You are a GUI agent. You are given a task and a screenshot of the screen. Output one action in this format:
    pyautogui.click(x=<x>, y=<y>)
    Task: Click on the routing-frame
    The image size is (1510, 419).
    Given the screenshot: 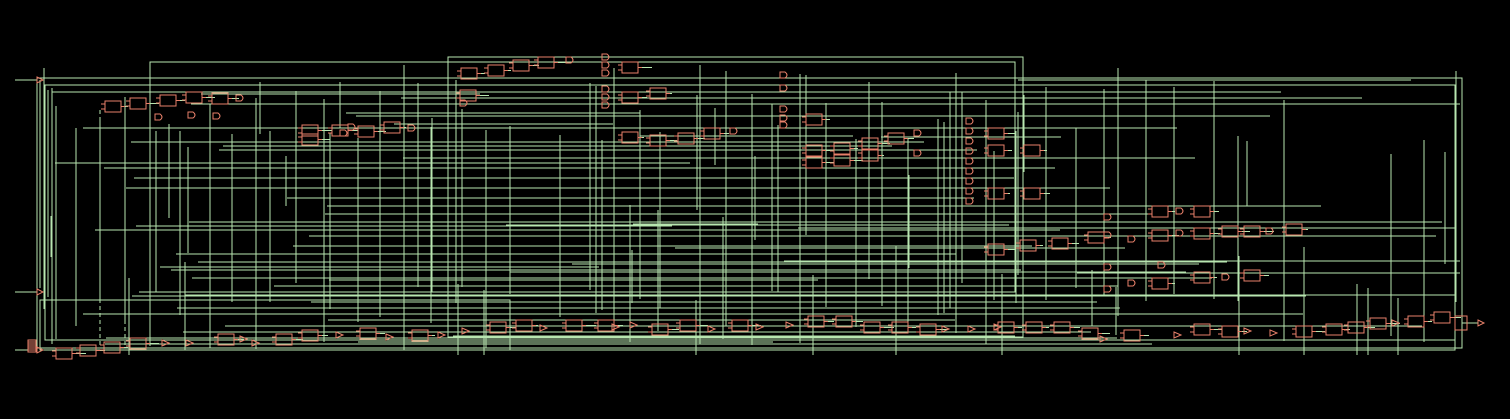 What is the action you would take?
    pyautogui.click(x=275, y=325)
    